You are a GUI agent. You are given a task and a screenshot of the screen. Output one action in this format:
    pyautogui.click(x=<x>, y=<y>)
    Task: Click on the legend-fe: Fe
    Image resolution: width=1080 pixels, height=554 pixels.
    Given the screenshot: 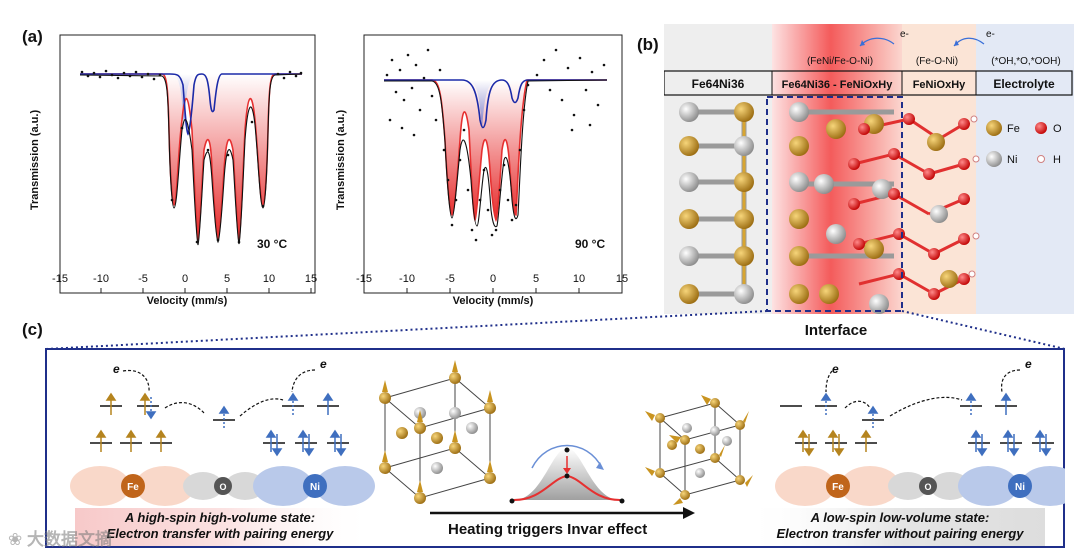 What is the action you would take?
    pyautogui.click(x=1013, y=129)
    